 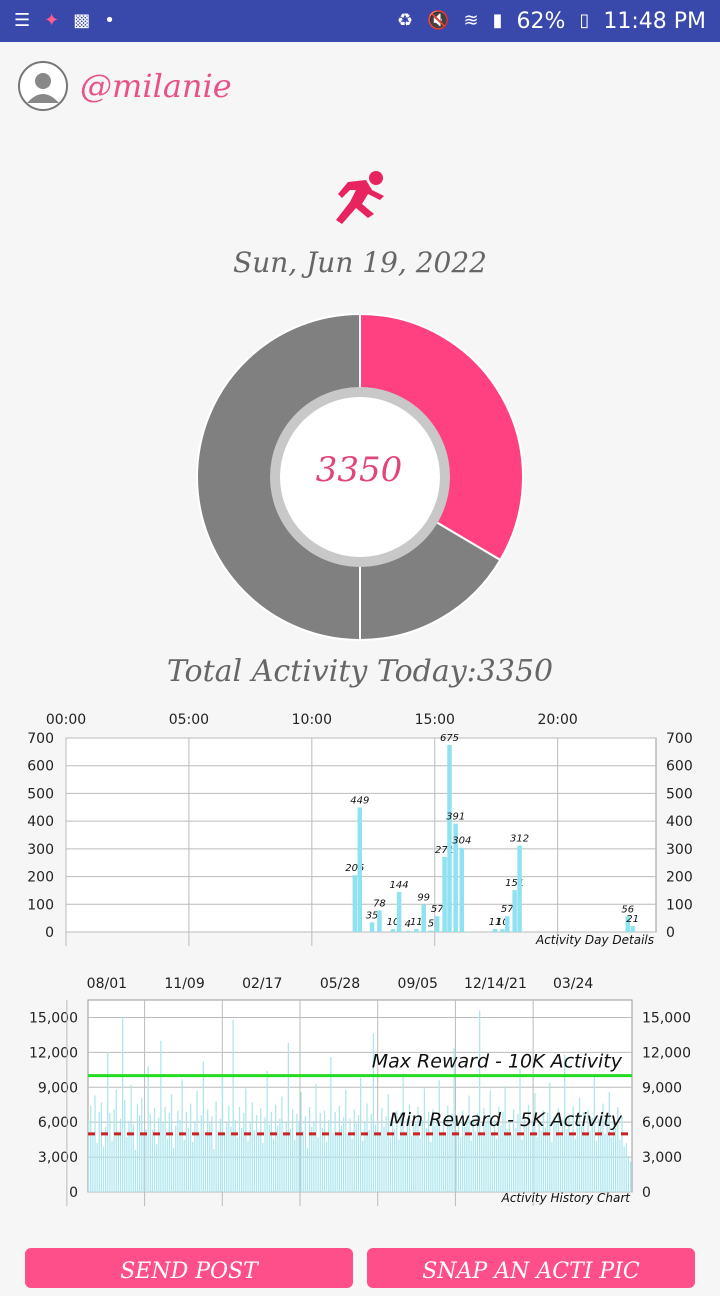 I want to click on y-tick-label-right: 0, so click(x=646, y=1193).